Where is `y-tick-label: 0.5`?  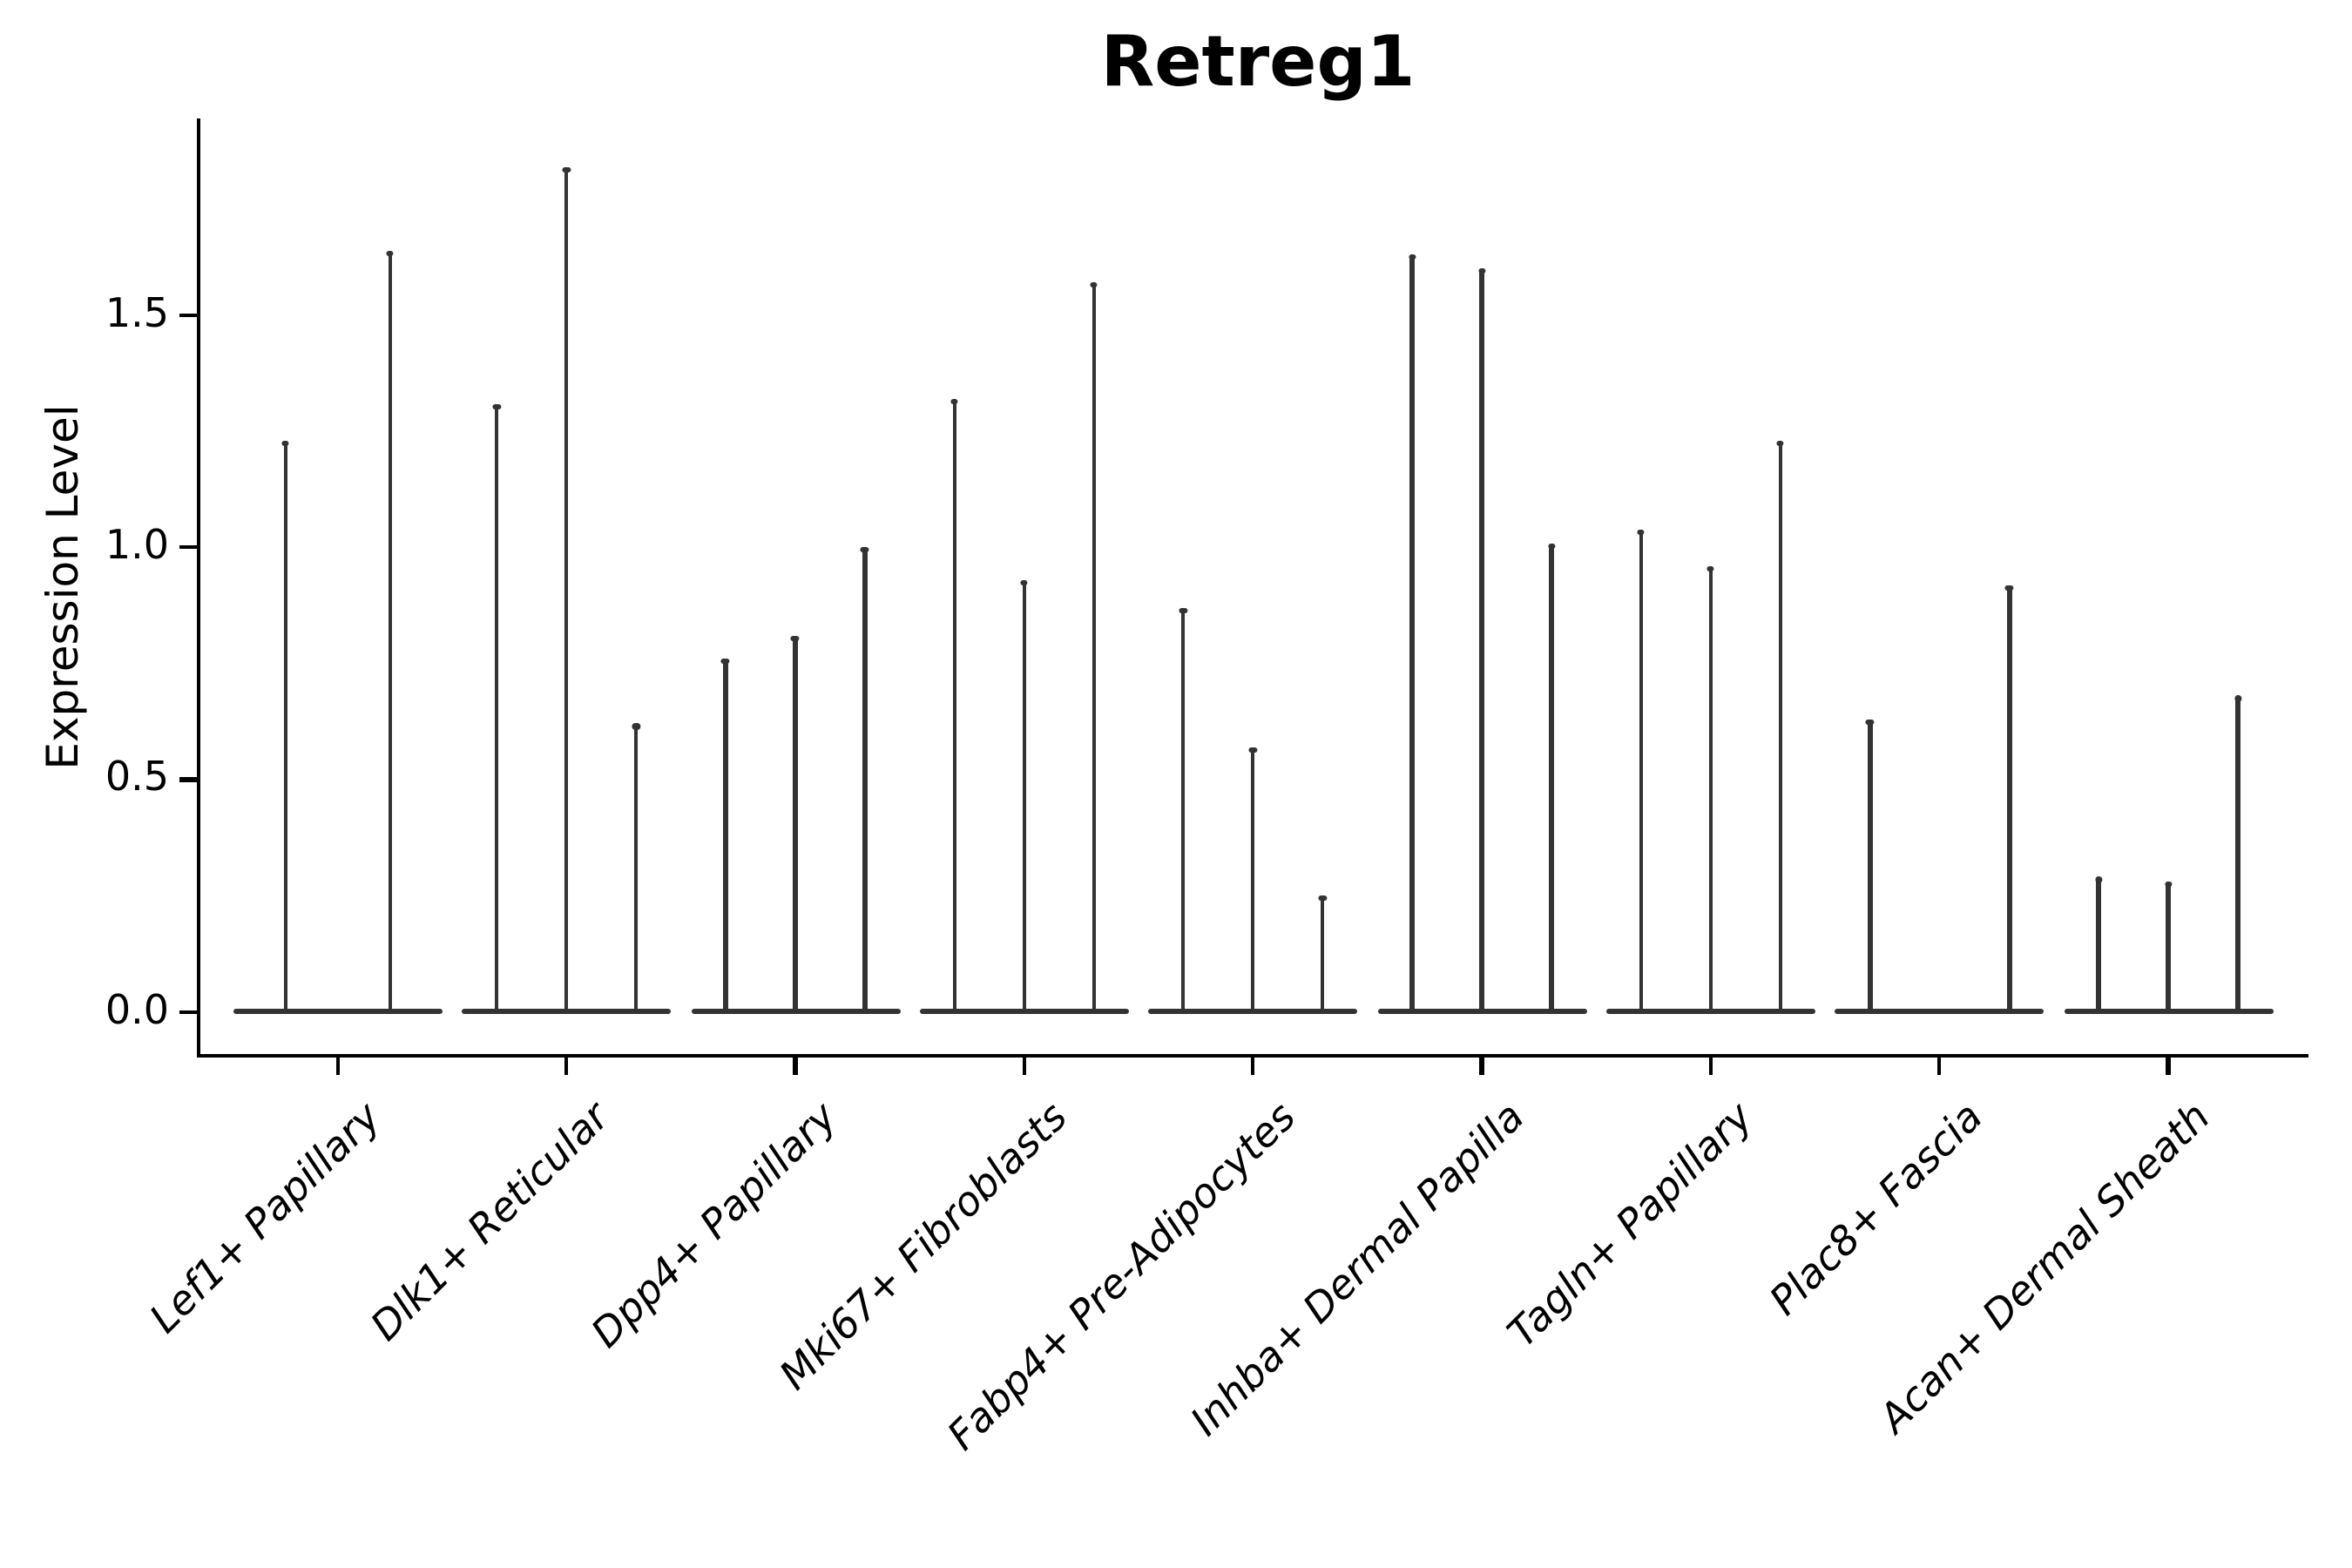
y-tick-label: 0.5 is located at coordinates (137, 778).